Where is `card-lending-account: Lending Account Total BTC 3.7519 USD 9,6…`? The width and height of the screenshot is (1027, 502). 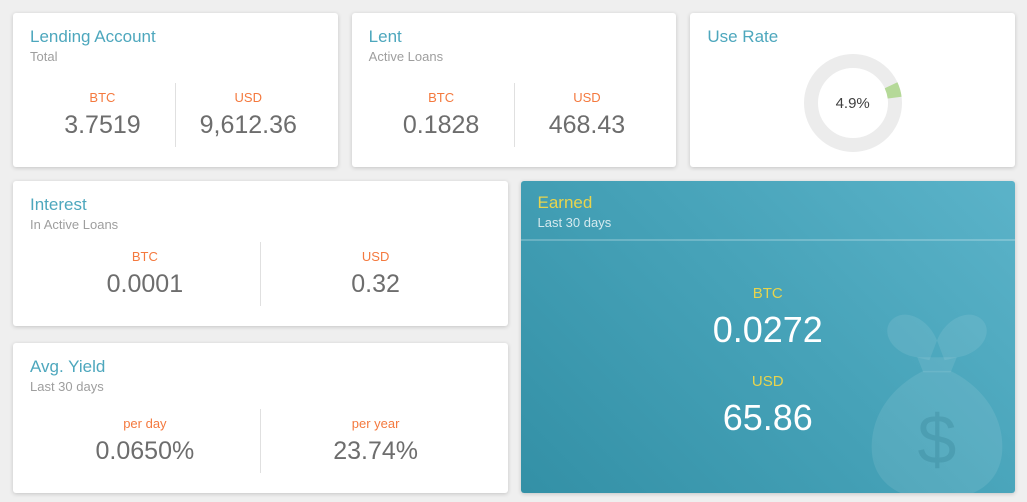 card-lending-account: Lending Account Total BTC 3.7519 USD 9,6… is located at coordinates (175, 90).